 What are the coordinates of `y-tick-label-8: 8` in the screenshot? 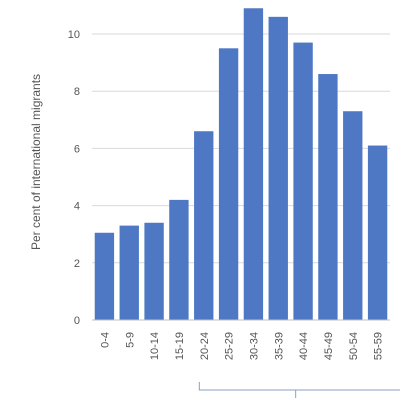 It's located at (77, 92).